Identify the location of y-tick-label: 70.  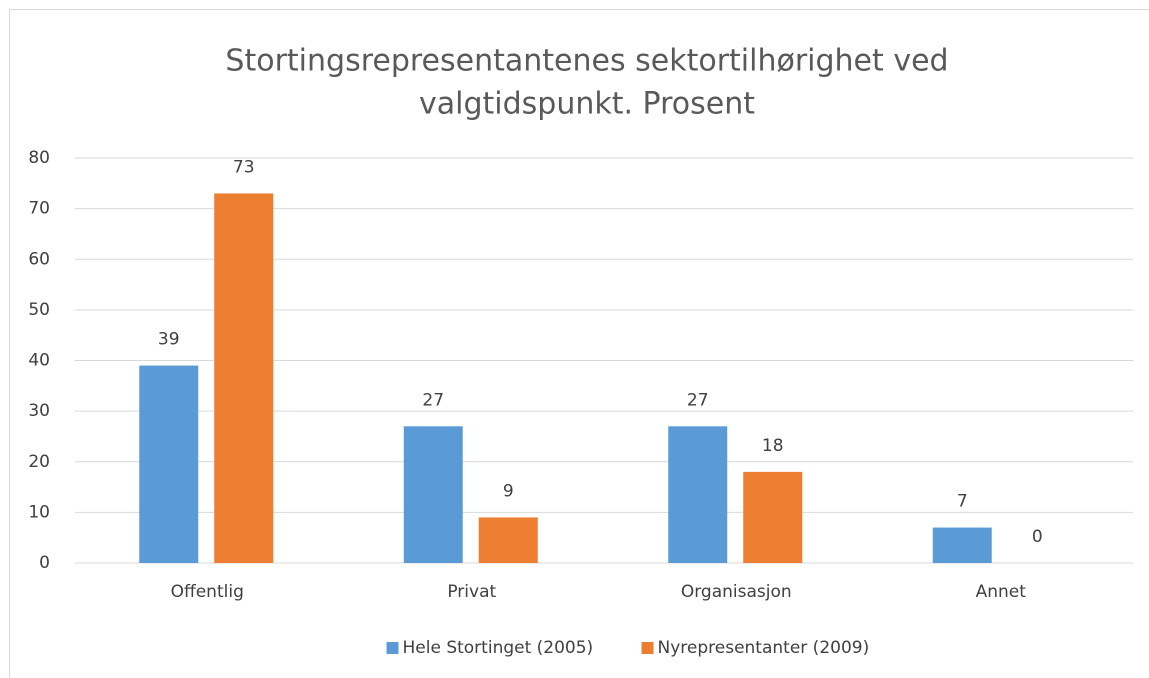
(39, 209).